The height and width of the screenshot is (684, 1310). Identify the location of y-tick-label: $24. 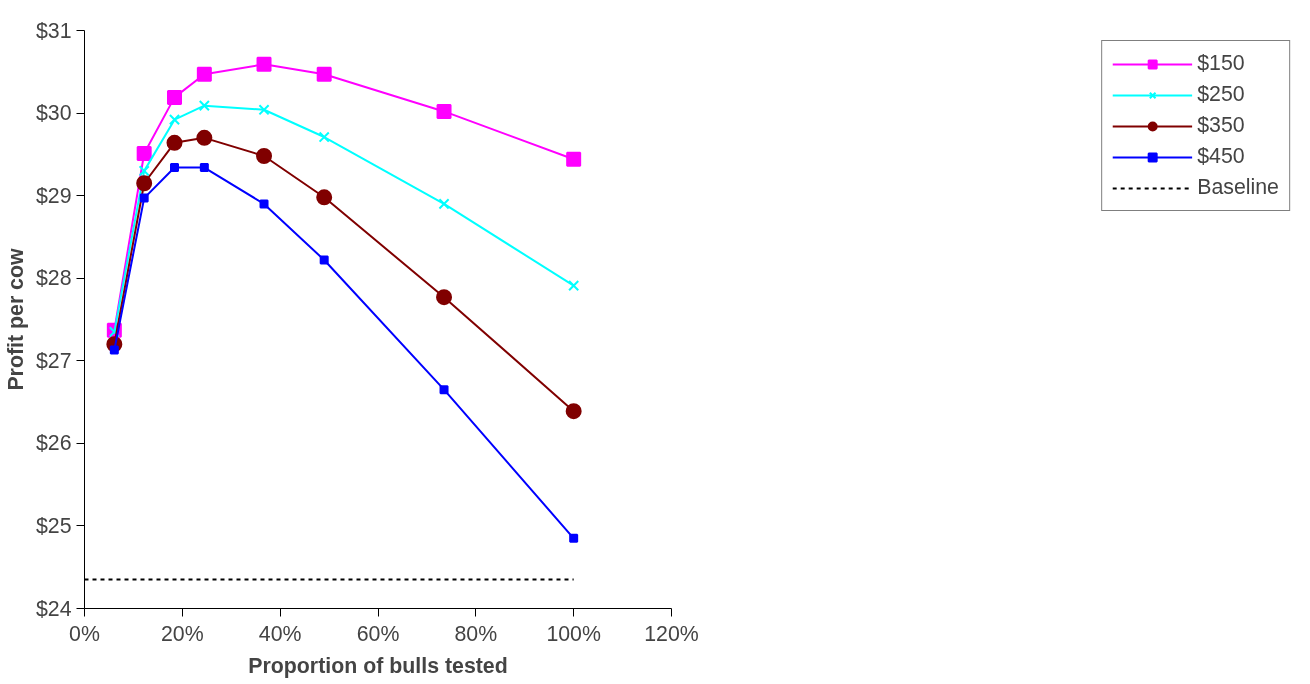
(53, 608).